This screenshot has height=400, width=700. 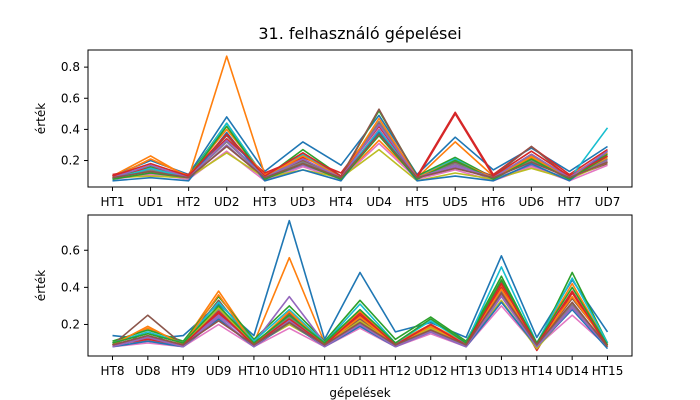 I want to click on top-y-tick-label: 0.8, so click(x=70, y=67).